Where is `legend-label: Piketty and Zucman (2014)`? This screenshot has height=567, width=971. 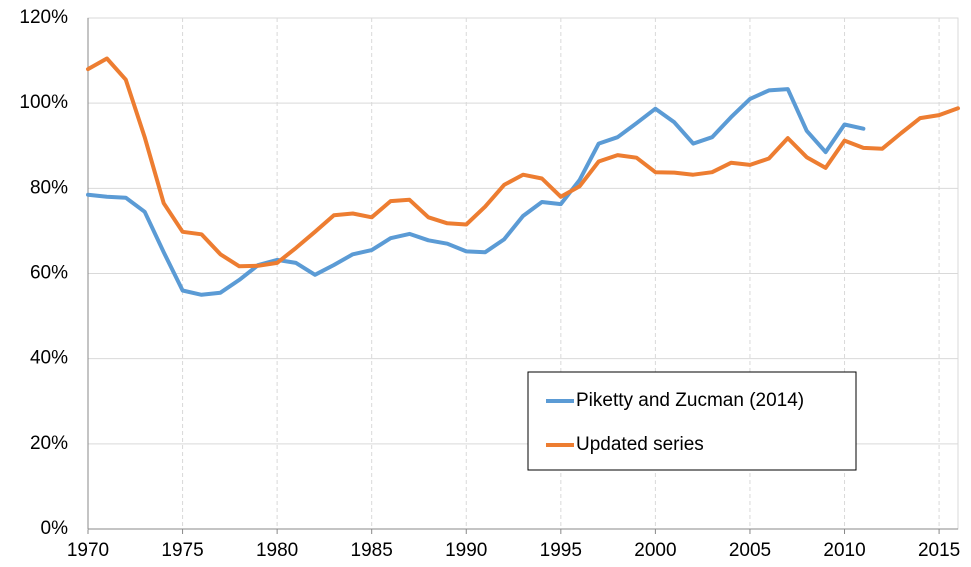 legend-label: Piketty and Zucman (2014) is located at coordinates (690, 400).